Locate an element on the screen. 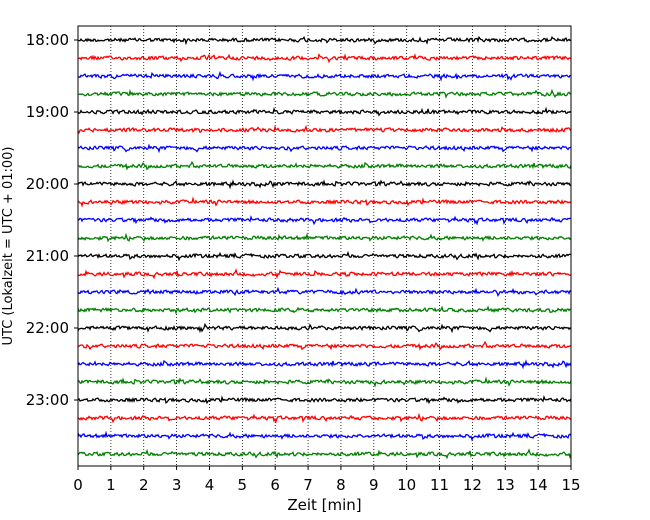  x-axis-ticks: 0 1 2 3 4 5 6 7 8 9 10 11 12 13 14 15 is located at coordinates (327, 480).